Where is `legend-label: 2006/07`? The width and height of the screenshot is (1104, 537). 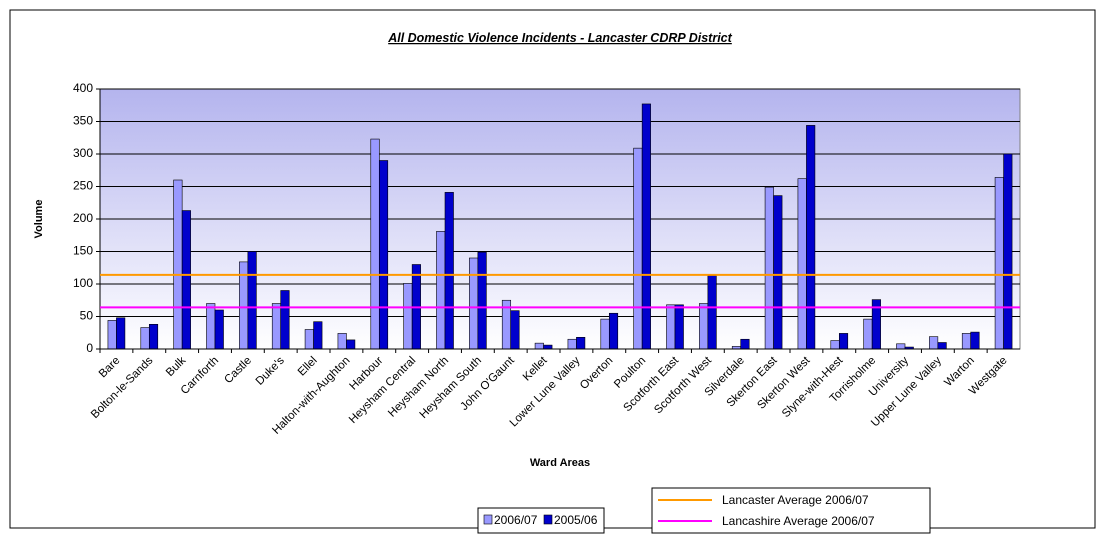 legend-label: 2006/07 is located at coordinates (516, 520).